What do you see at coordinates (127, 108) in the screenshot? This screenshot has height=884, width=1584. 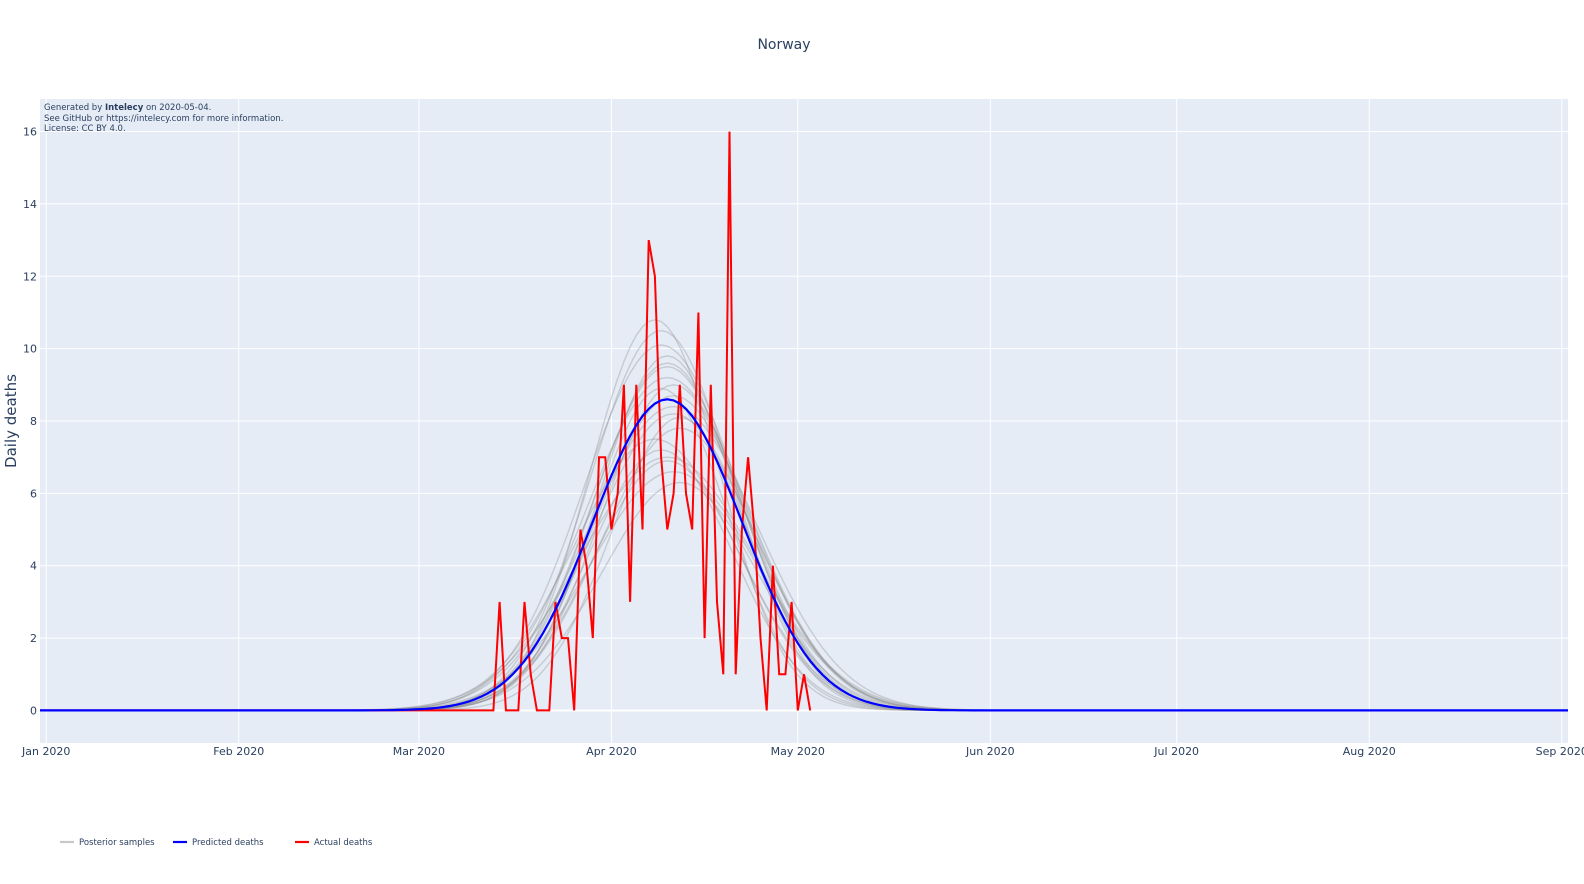 I see `annotation-line-1: Generated by Intelecy on 2020-05-04.` at bounding box center [127, 108].